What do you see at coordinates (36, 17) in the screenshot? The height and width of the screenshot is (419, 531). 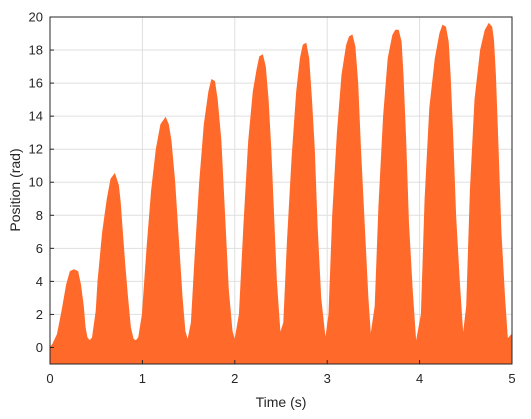 I see `y-tick-label: 20` at bounding box center [36, 17].